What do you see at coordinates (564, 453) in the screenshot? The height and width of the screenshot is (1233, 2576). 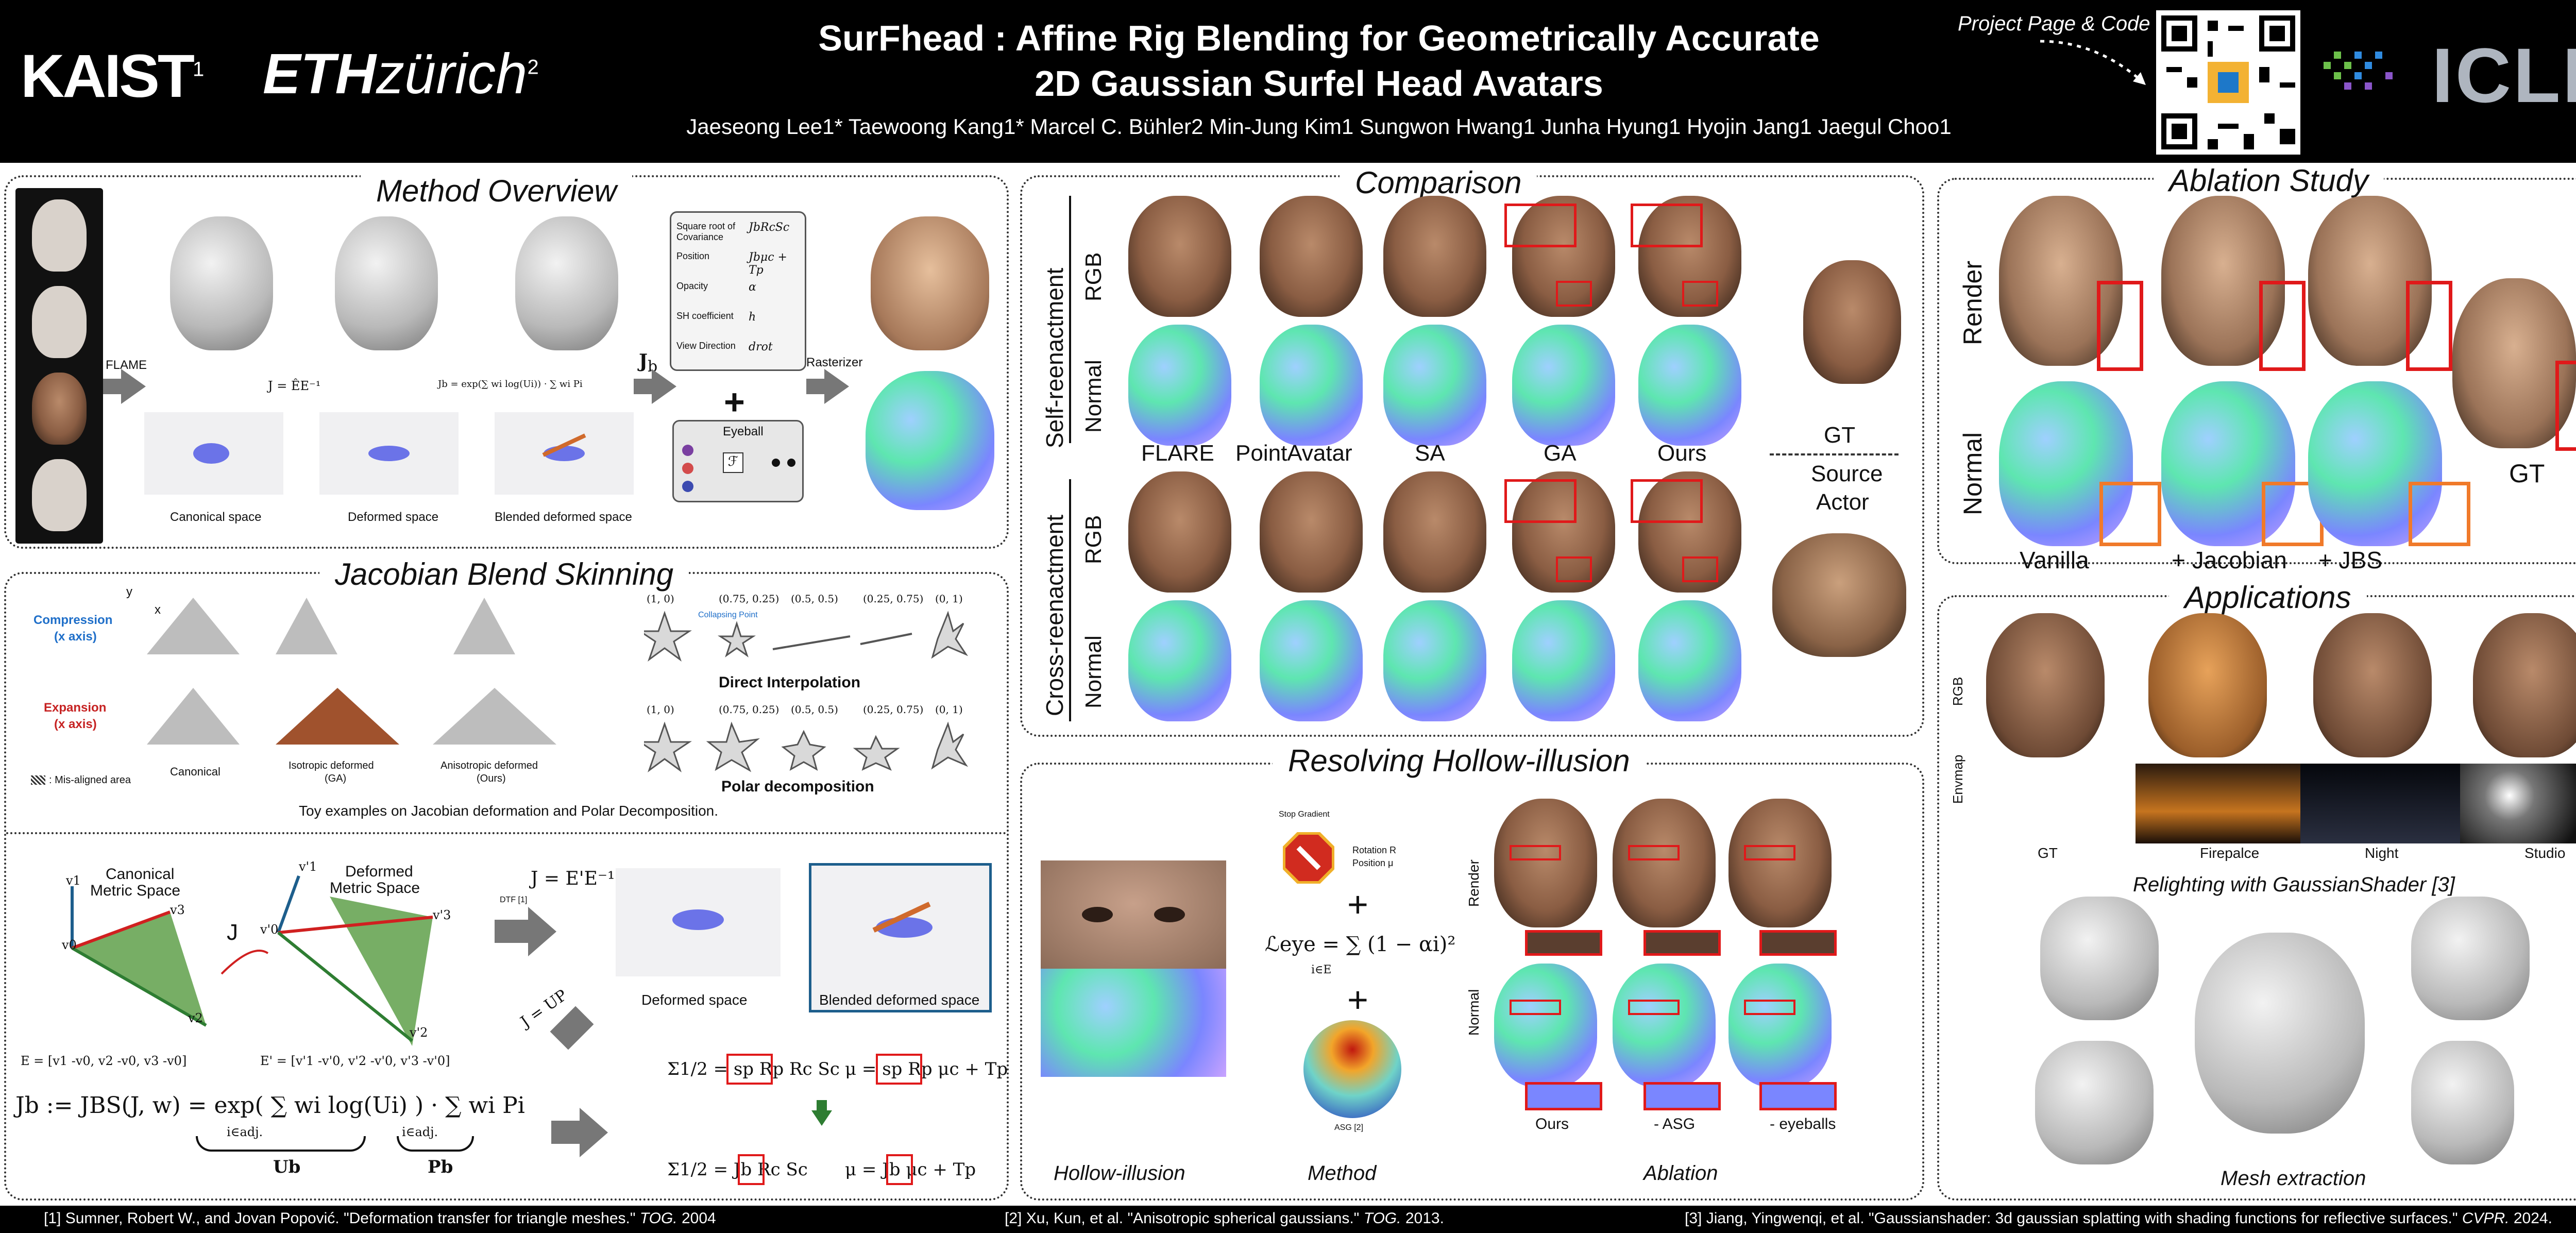 I see `blended-space-thumb` at bounding box center [564, 453].